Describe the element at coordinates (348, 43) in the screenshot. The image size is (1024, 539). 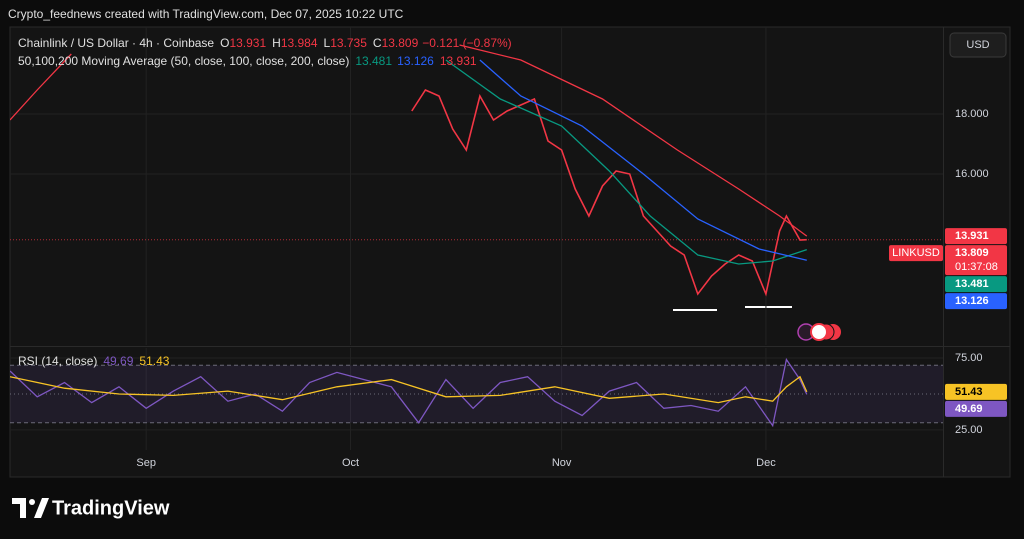
I see `ohlc-value: 13.735` at that location.